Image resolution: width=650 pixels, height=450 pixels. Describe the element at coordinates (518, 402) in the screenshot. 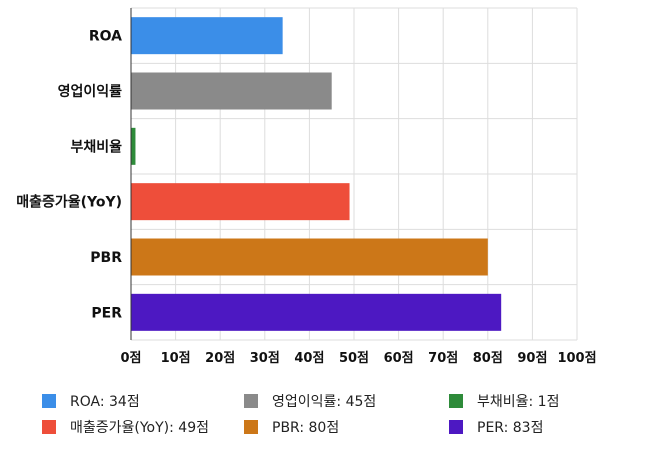

I see `legend-label: 부채비율: 1점` at that location.